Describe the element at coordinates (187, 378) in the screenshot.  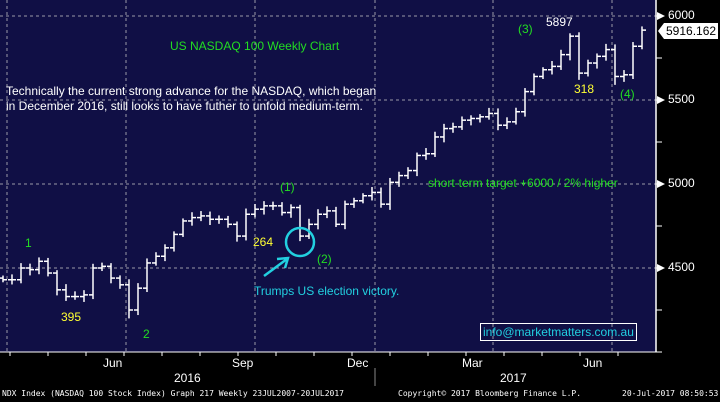
I see `x-year-label: 2016` at that location.